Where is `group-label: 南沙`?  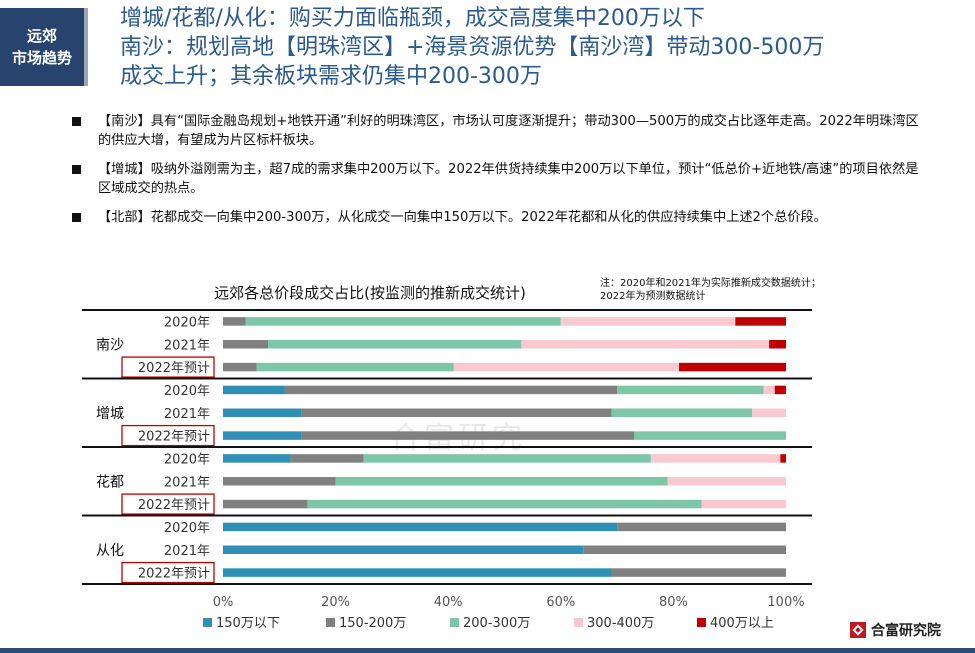
group-label: 南沙 is located at coordinates (110, 345).